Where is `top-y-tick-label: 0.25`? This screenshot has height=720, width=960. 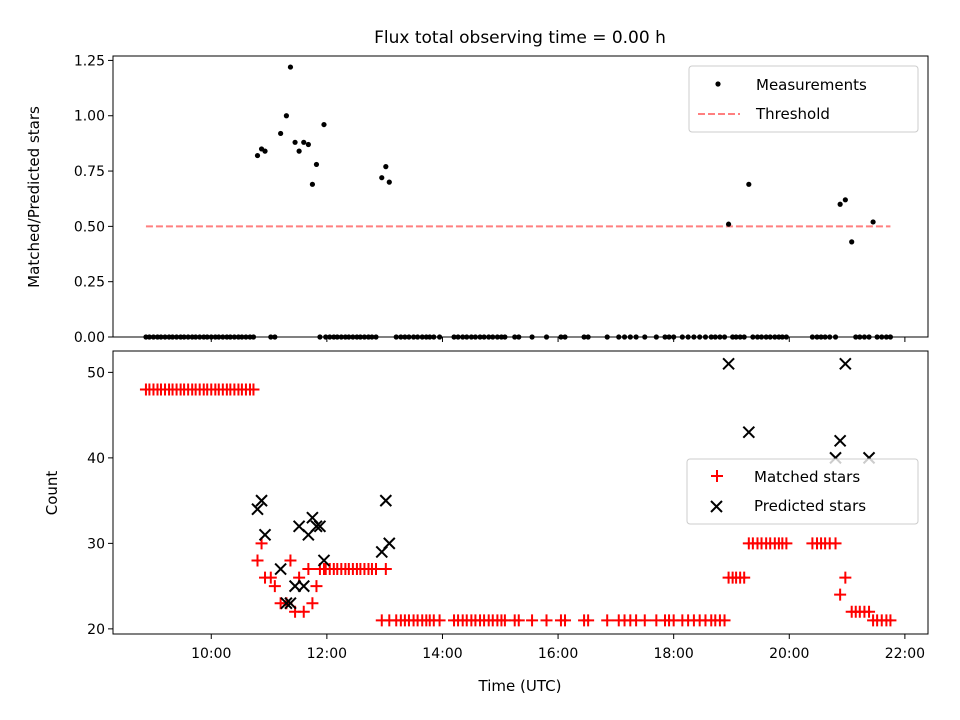
top-y-tick-label: 0.25 is located at coordinates (89, 283).